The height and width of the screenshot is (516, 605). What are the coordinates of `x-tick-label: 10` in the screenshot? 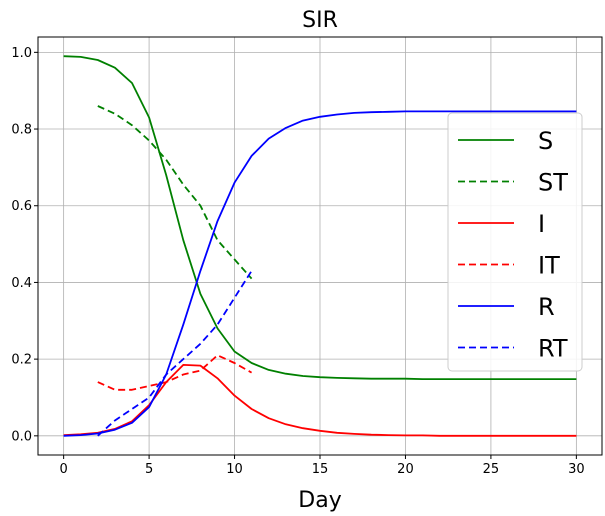 It's located at (234, 469).